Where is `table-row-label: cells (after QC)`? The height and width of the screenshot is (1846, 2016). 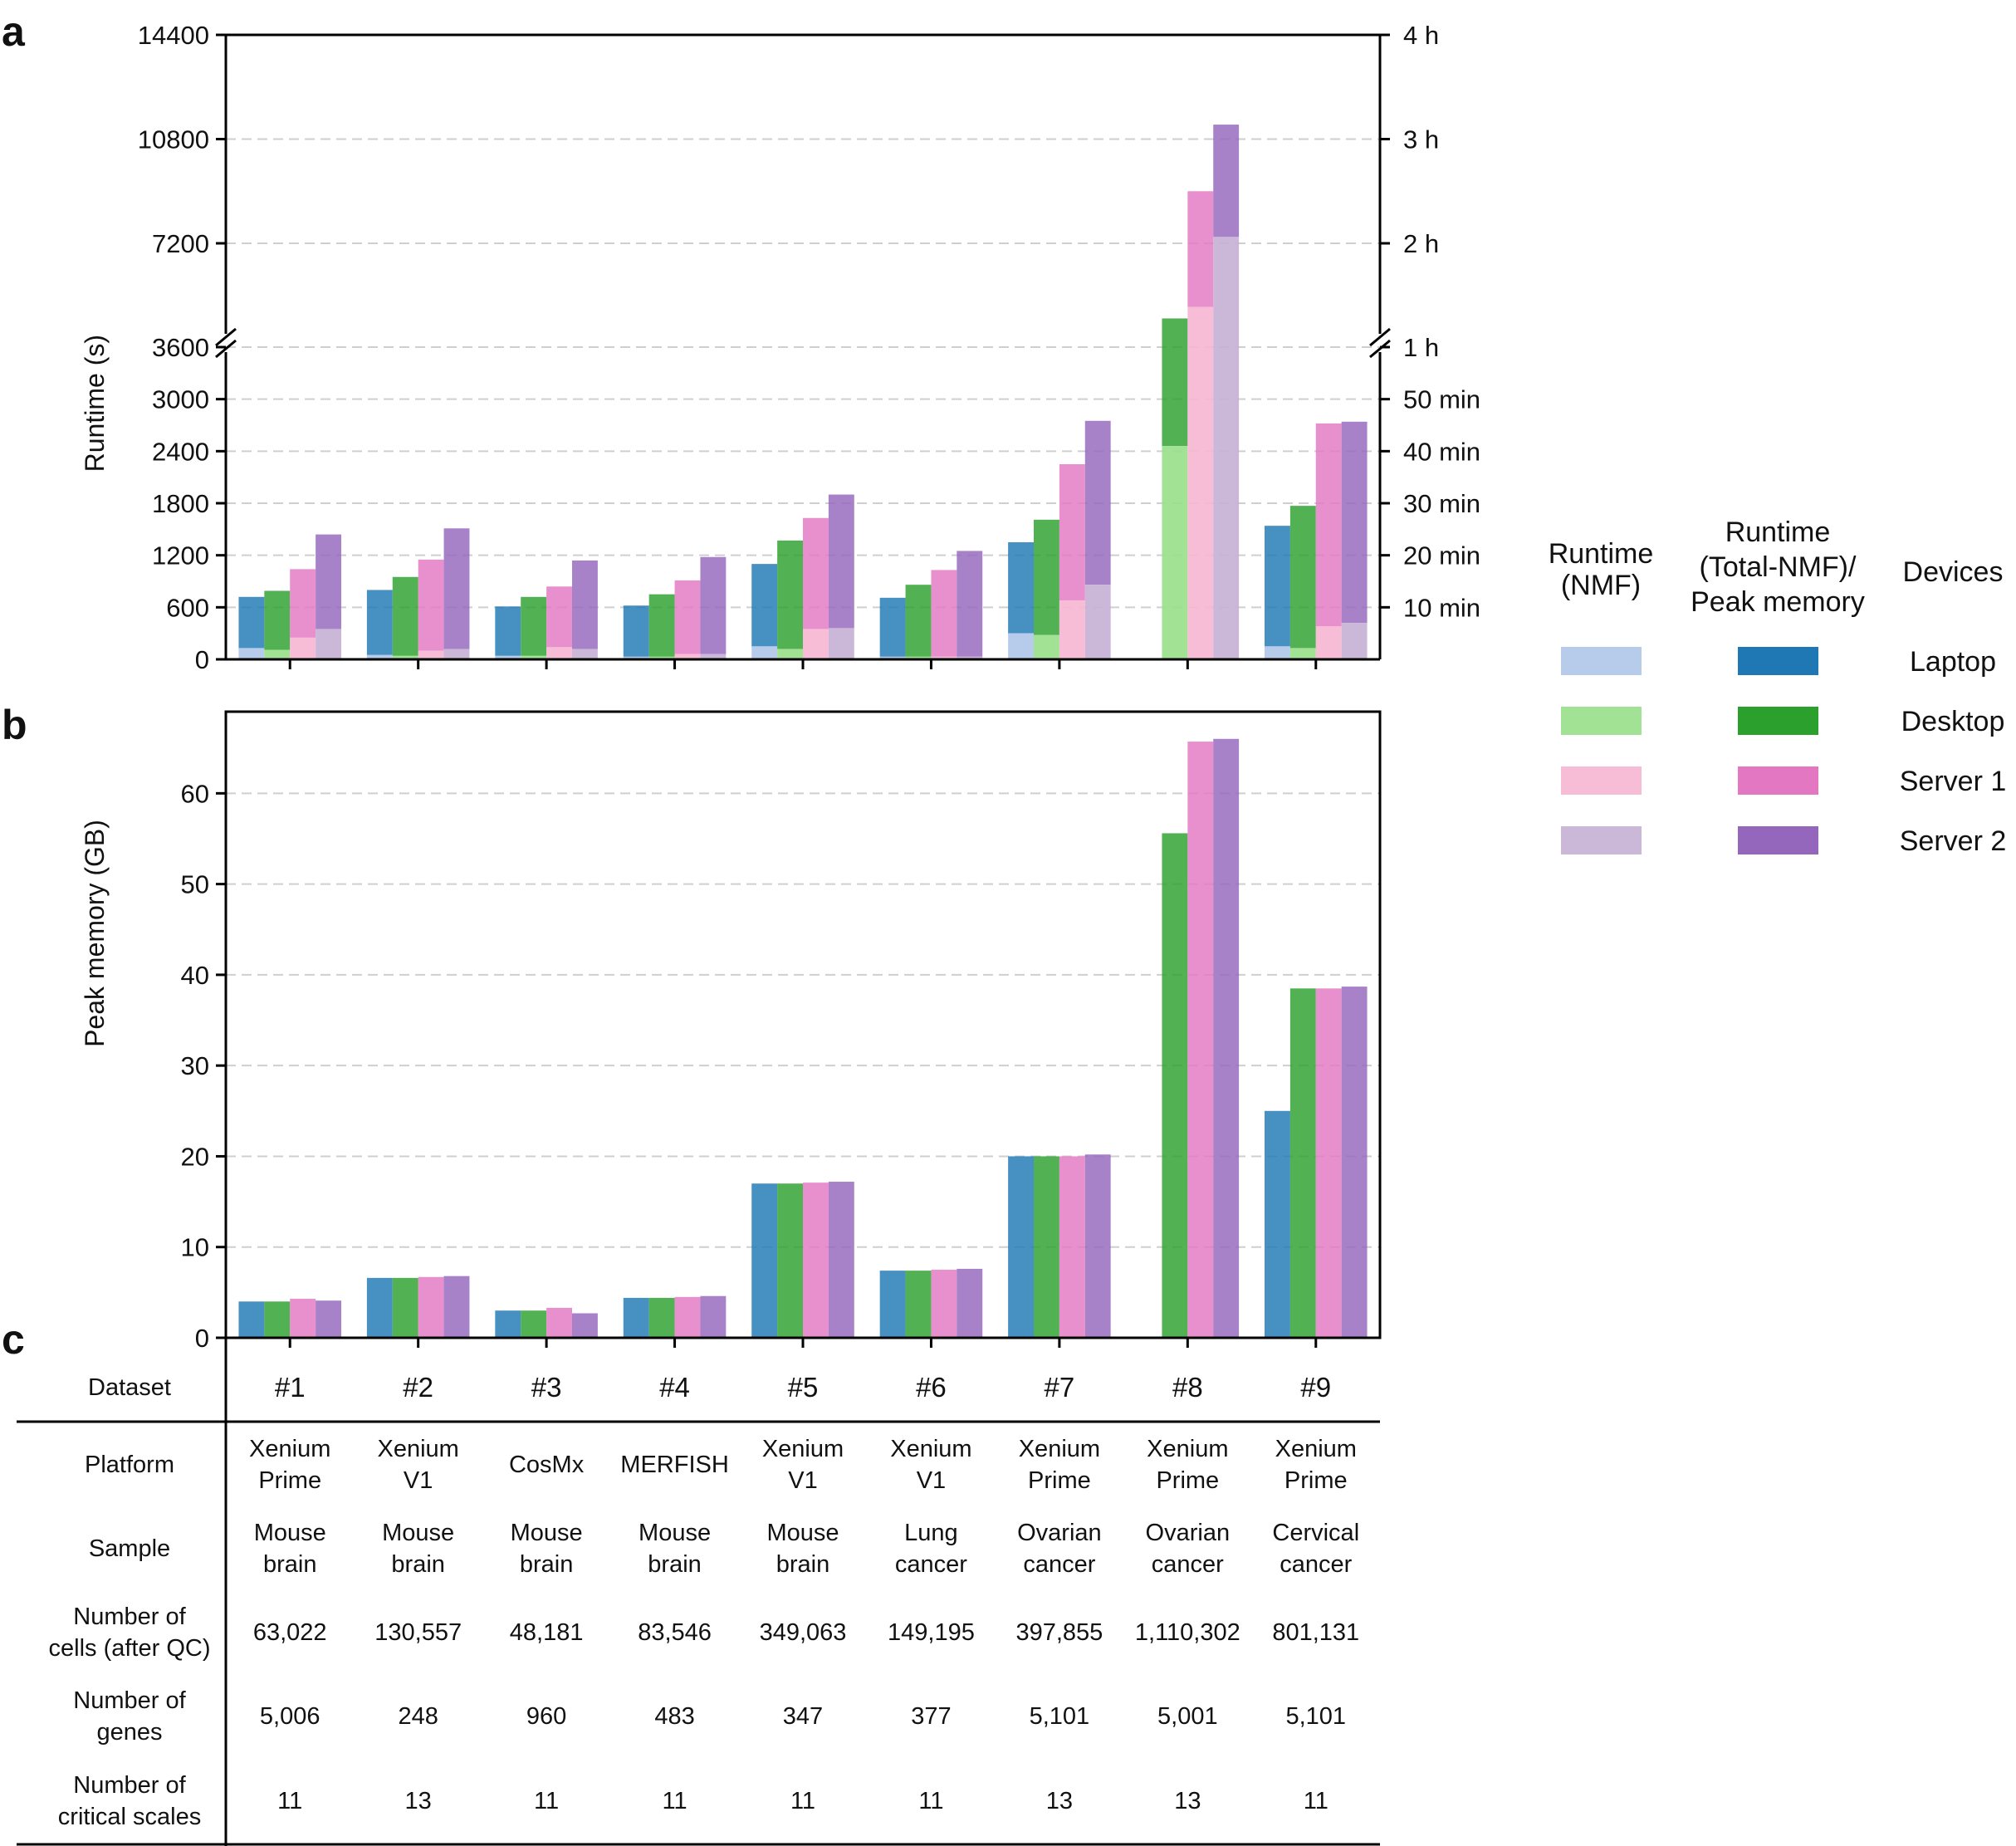 table-row-label: cells (after QC) is located at coordinates (130, 1648).